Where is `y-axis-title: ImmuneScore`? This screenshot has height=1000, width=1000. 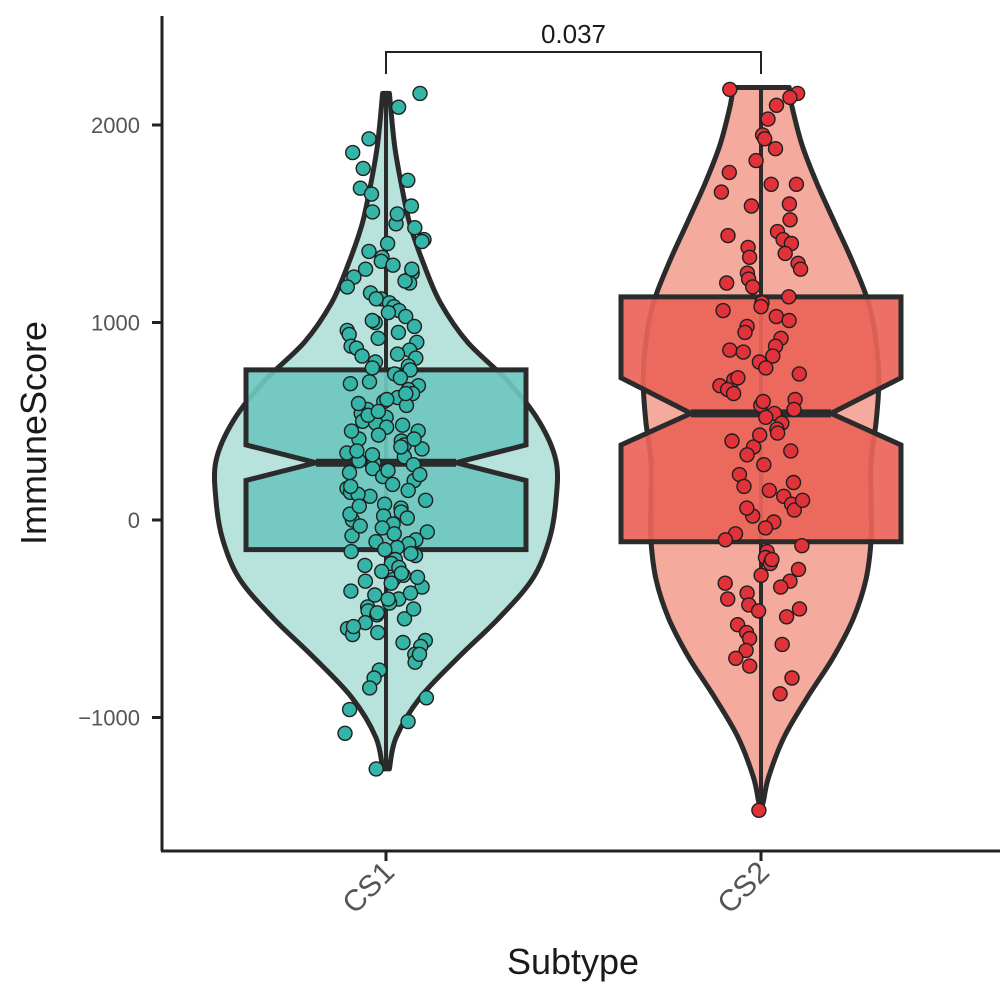
y-axis-title: ImmuneScore is located at coordinates (33, 433).